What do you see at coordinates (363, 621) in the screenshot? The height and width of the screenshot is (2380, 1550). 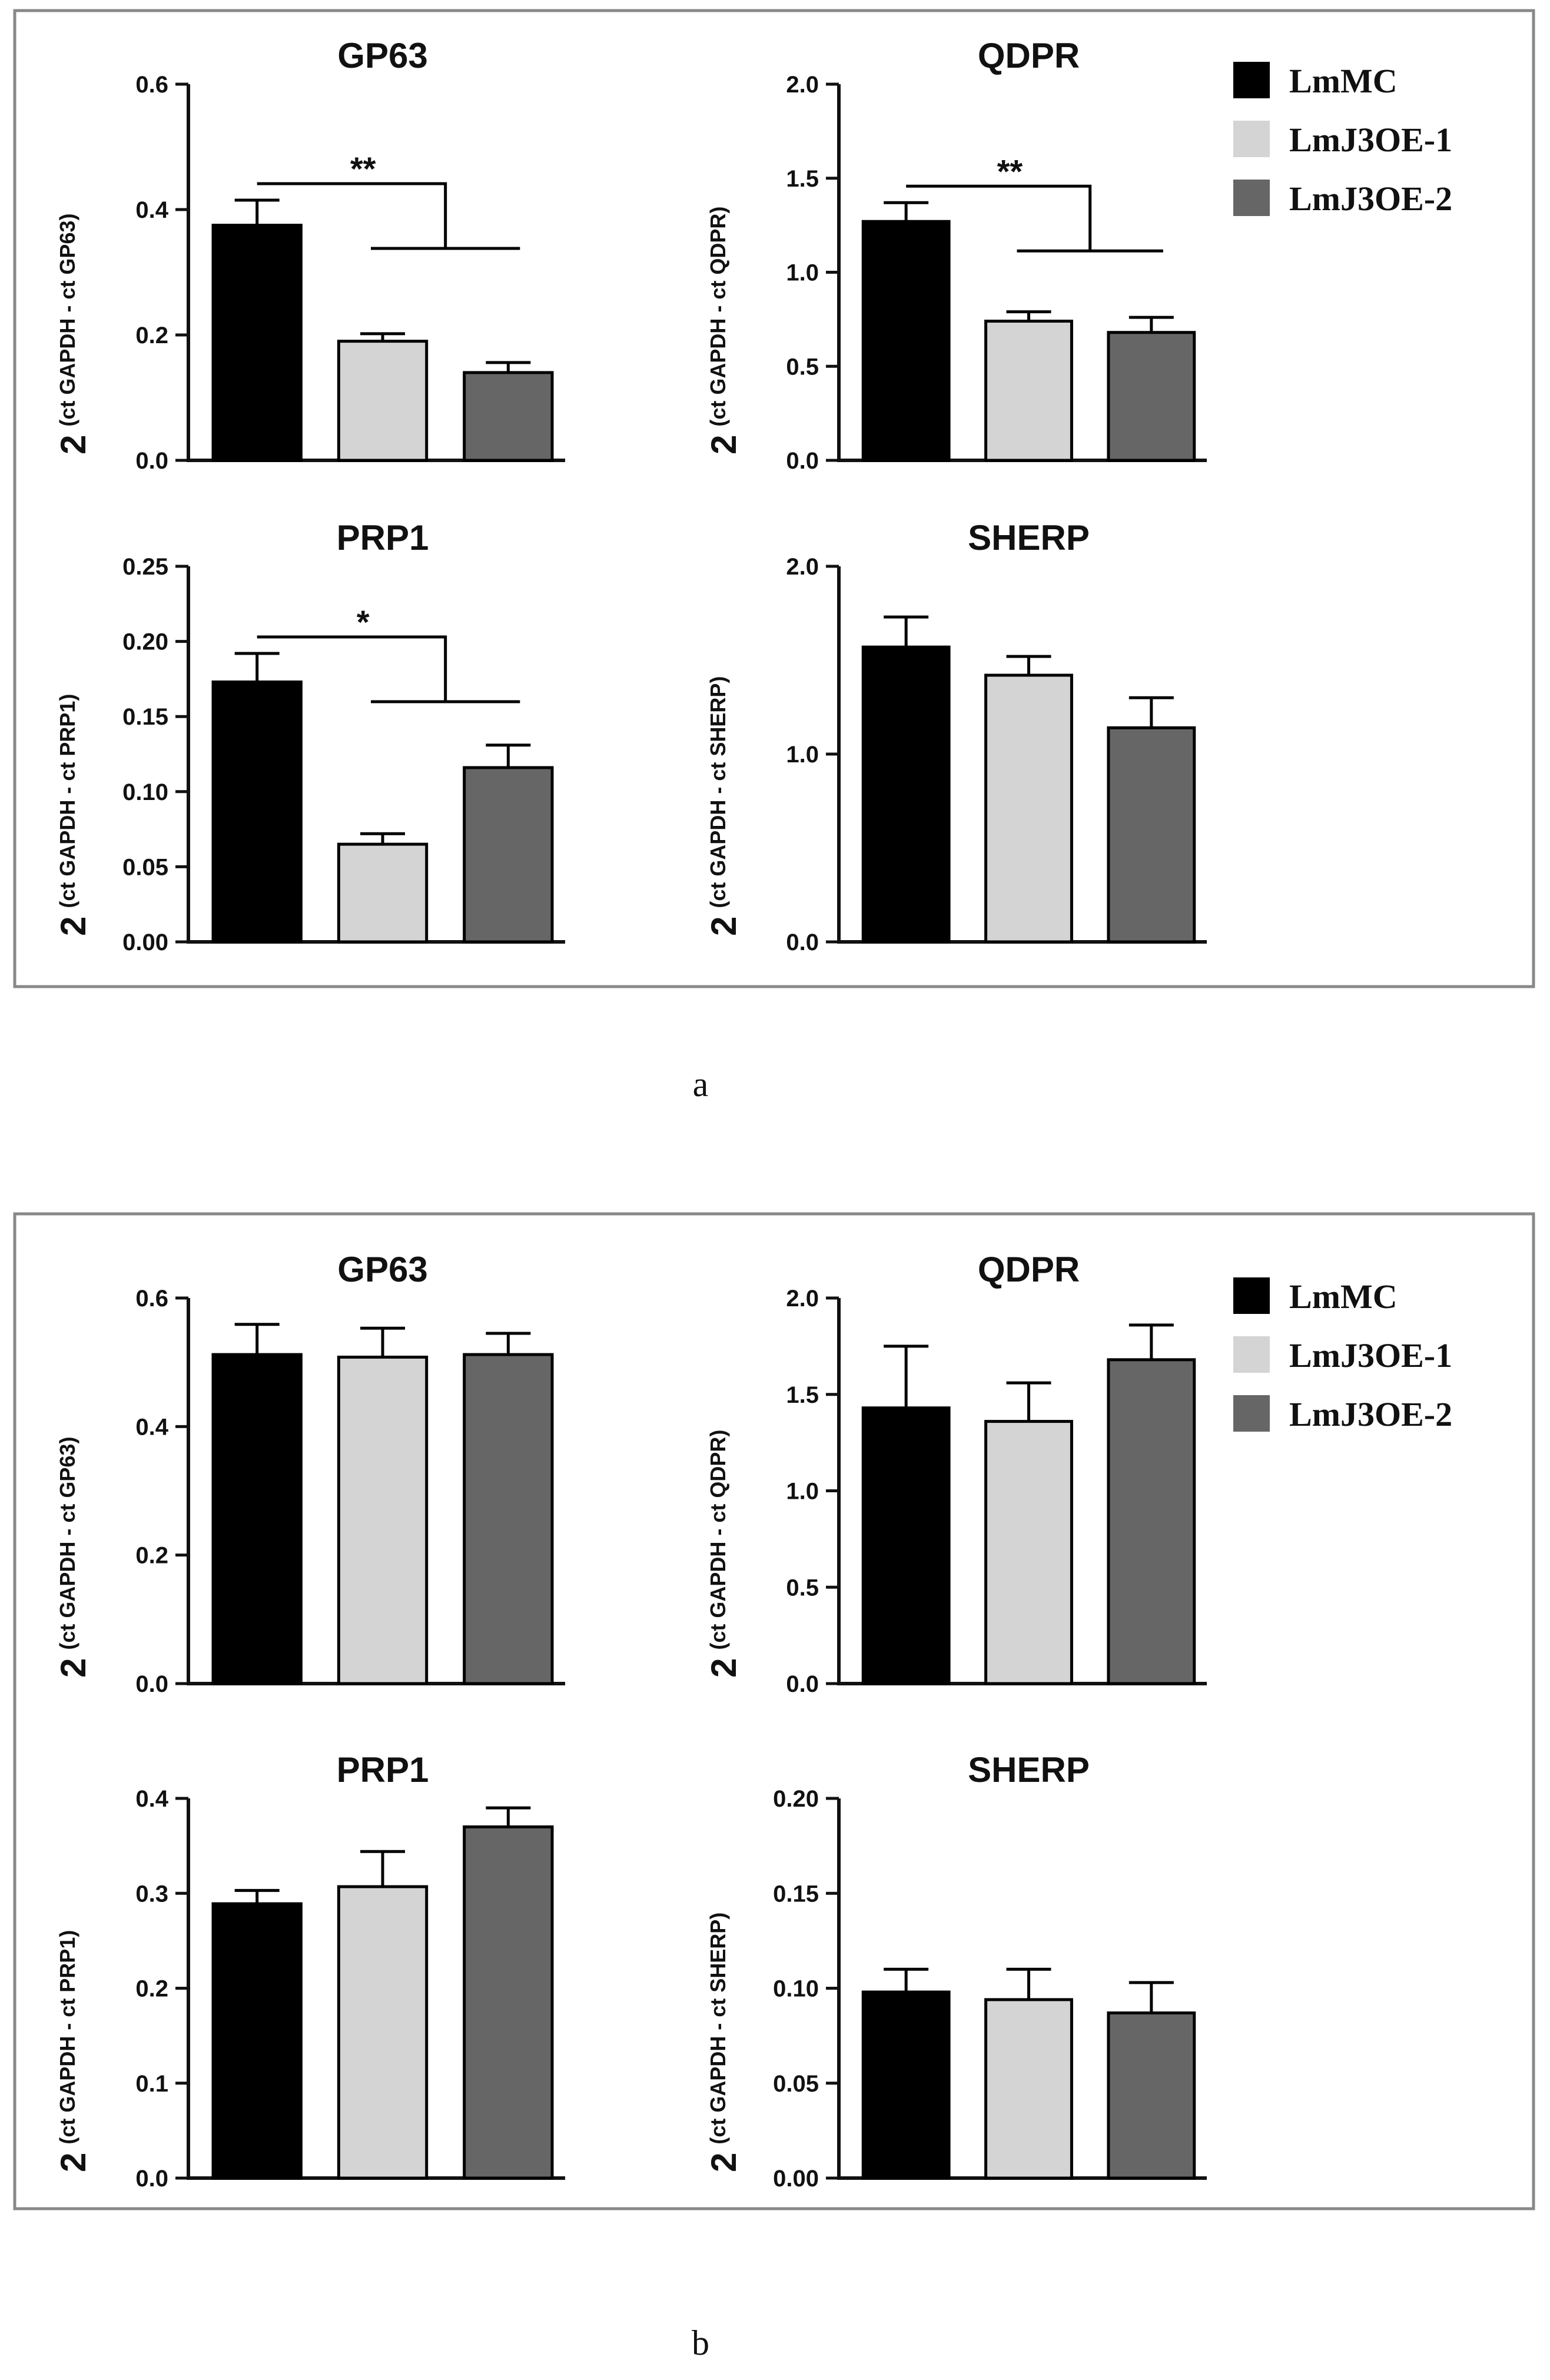 I see `significance-marker: *` at bounding box center [363, 621].